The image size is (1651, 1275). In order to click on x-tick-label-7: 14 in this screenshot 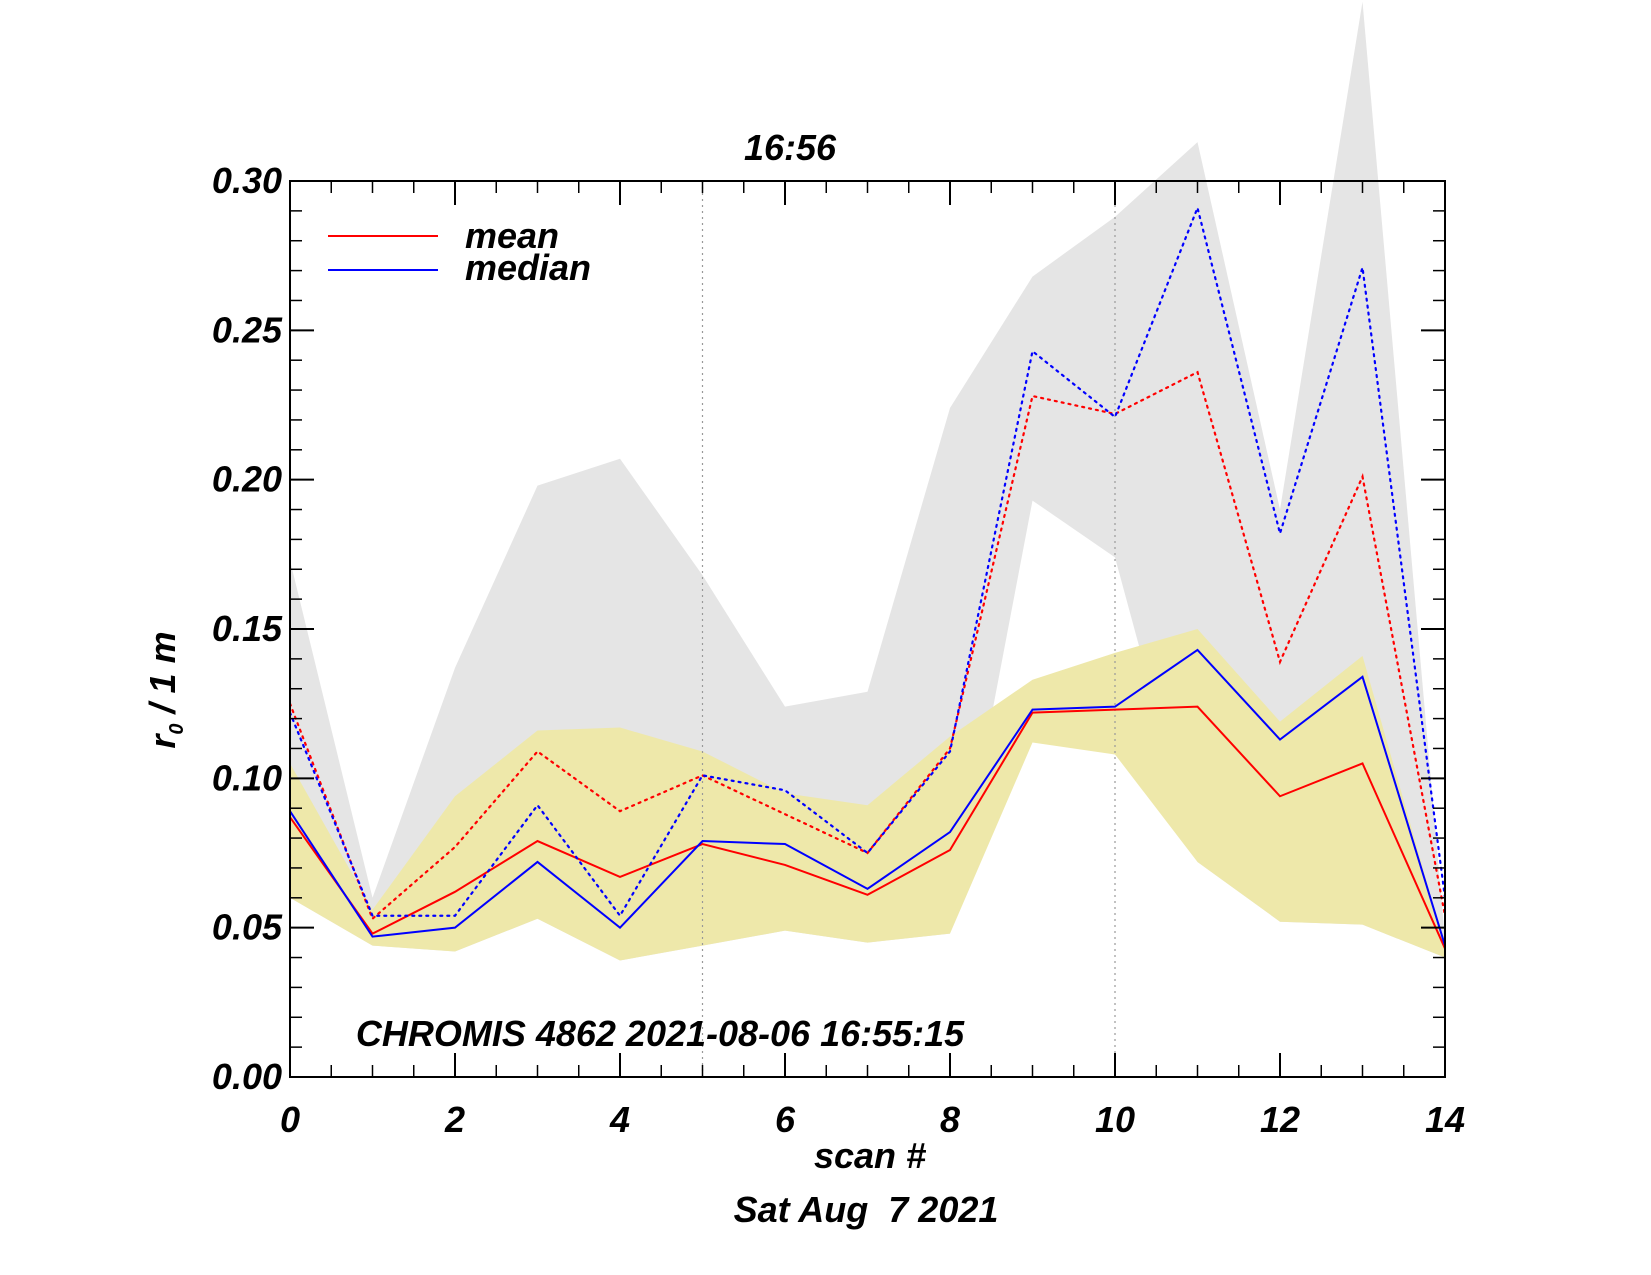, I will do `click(1445, 1119)`.